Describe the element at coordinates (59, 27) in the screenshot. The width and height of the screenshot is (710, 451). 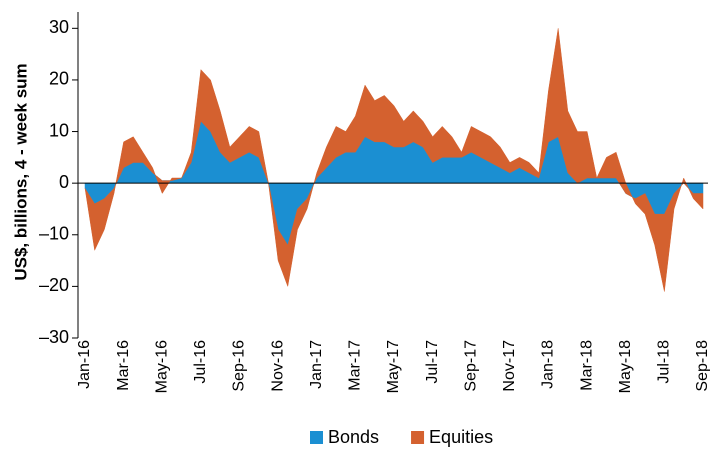
I see `y-tick-label: 30` at that location.